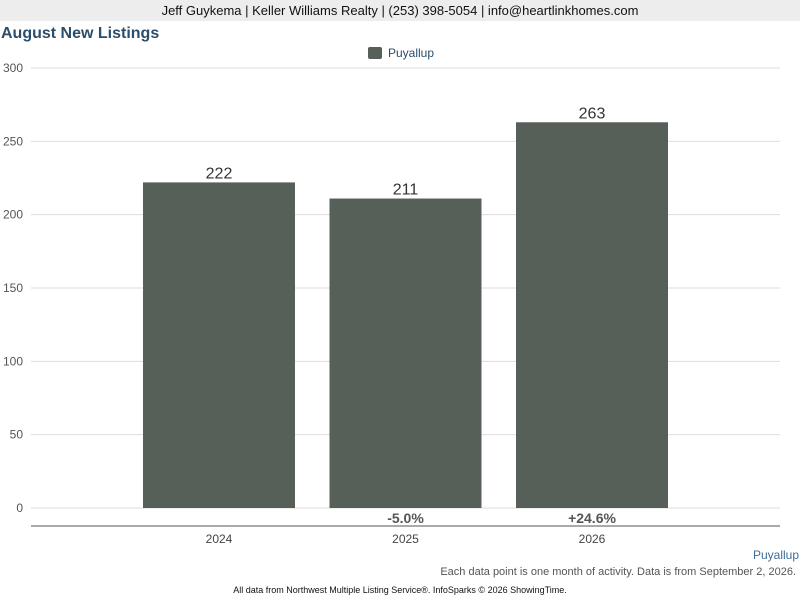  I want to click on bar-value-label: 211, so click(406, 190).